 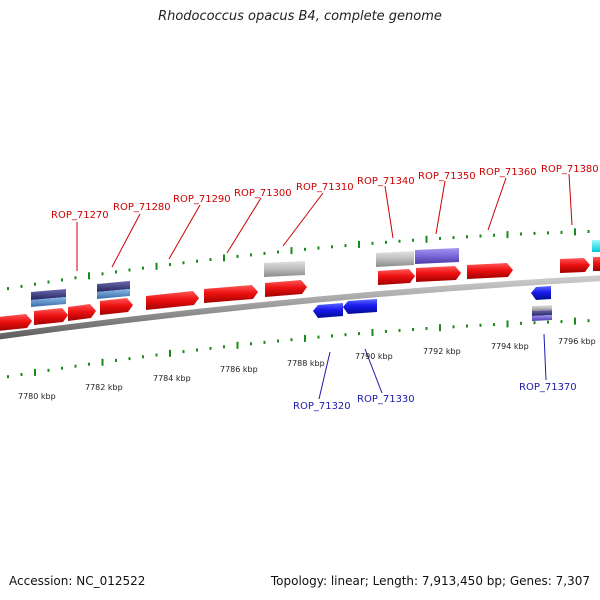 What do you see at coordinates (263, 193) in the screenshot?
I see `gene-label: ROP_71300` at bounding box center [263, 193].